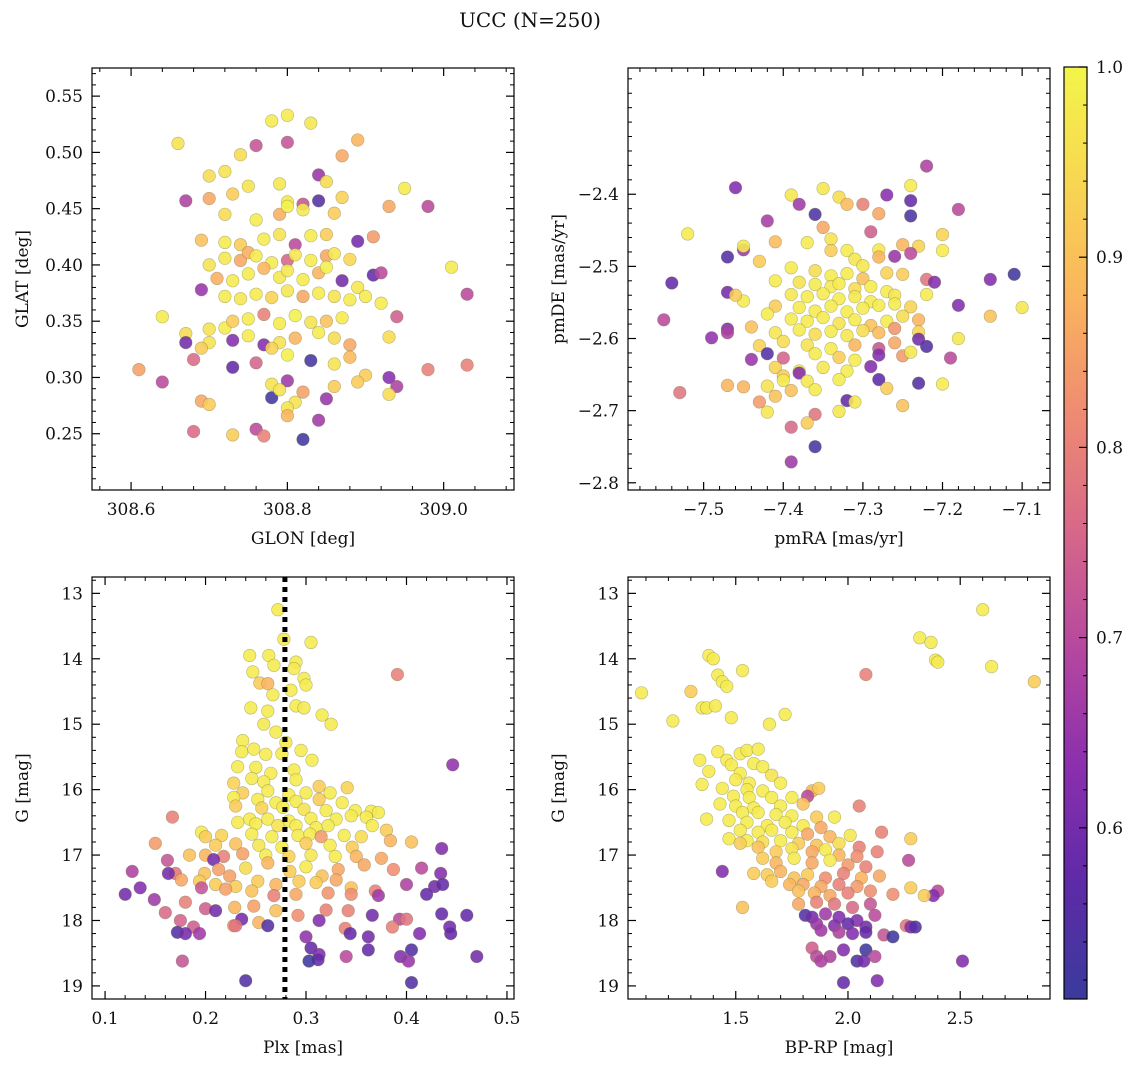 The width and height of the screenshot is (1136, 1067). What do you see at coordinates (305, 1019) in the screenshot?
I see `x-tick-label: 0.3` at bounding box center [305, 1019].